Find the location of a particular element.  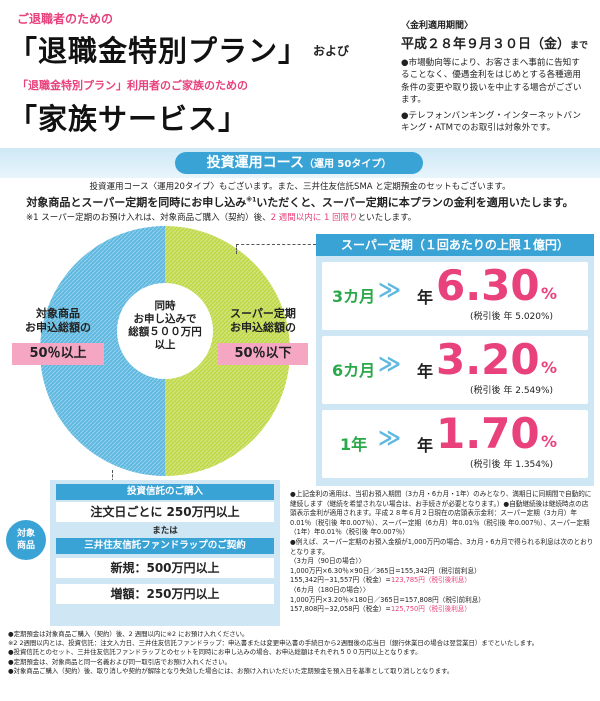

rate-value: 3.20 is located at coordinates (488, 359).